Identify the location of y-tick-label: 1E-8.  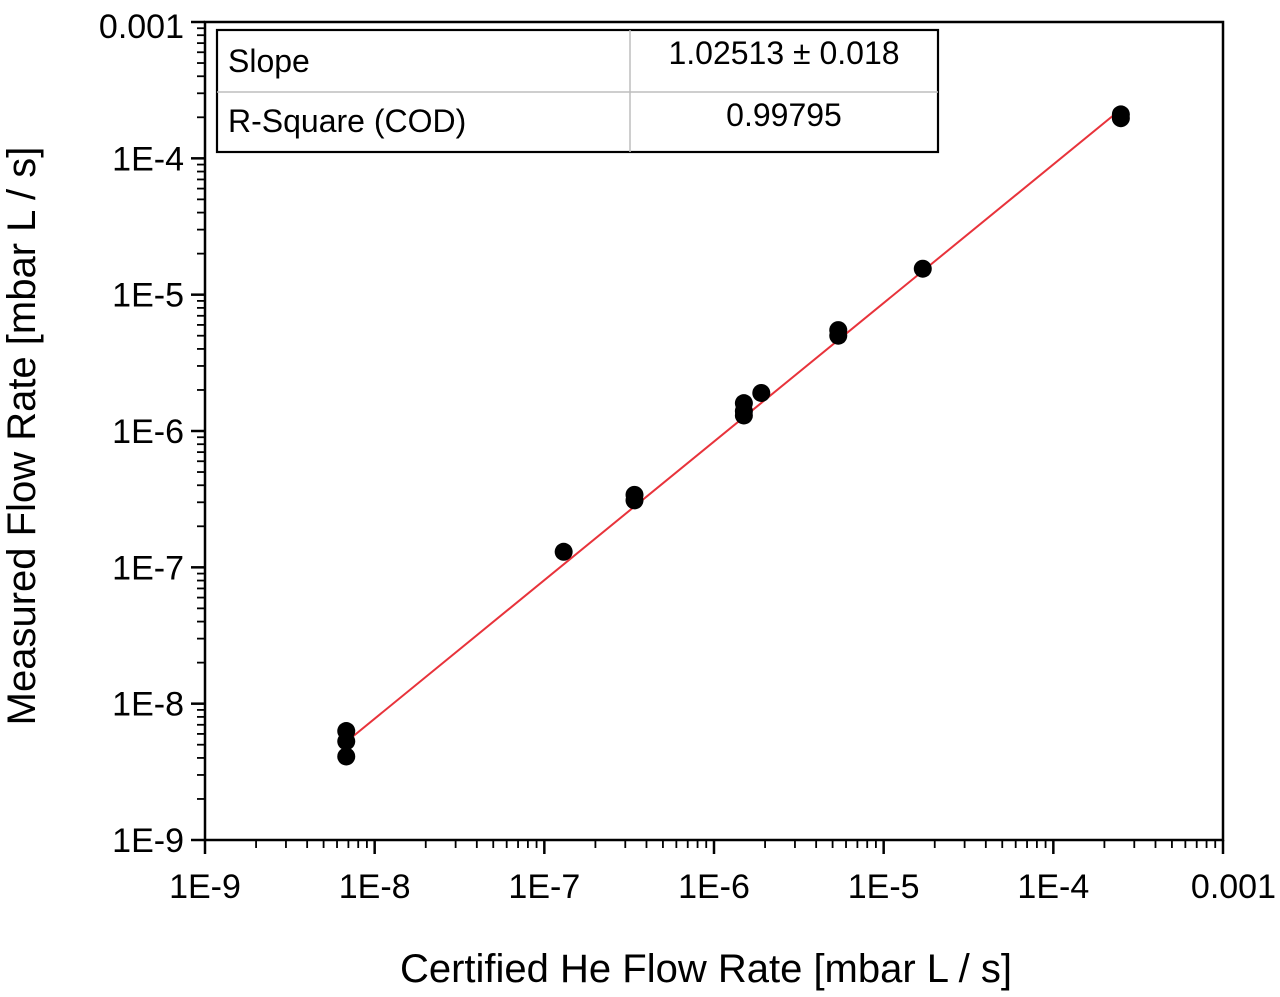
(148, 705).